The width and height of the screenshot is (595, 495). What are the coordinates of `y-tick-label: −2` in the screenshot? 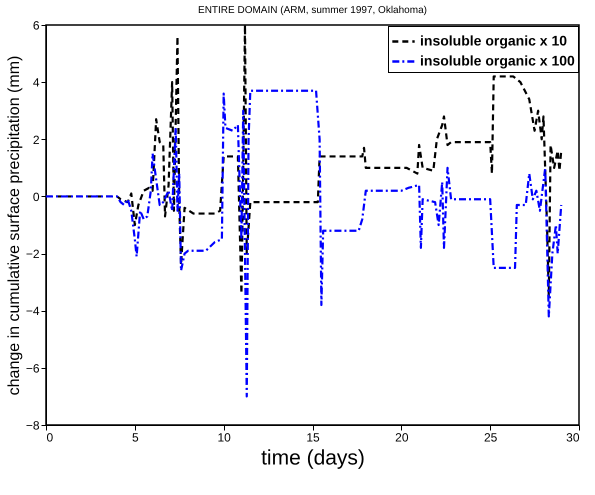 It's located at (33, 254).